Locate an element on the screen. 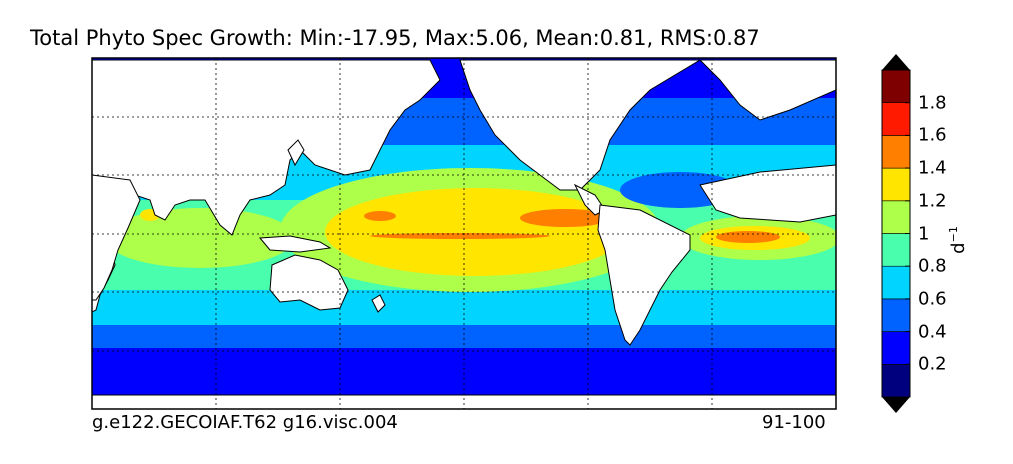  land-africa-east is located at coordinates (116, 237).